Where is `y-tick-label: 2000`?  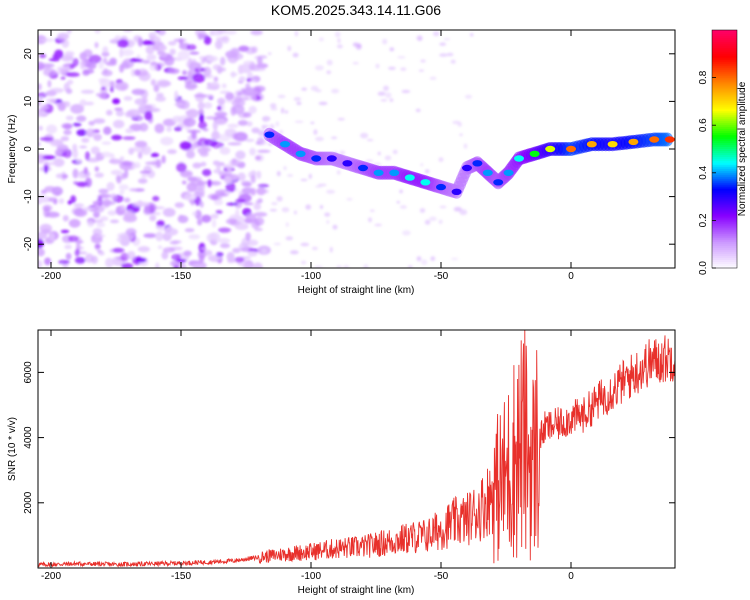 y-tick-label: 2000 is located at coordinates (28, 502).